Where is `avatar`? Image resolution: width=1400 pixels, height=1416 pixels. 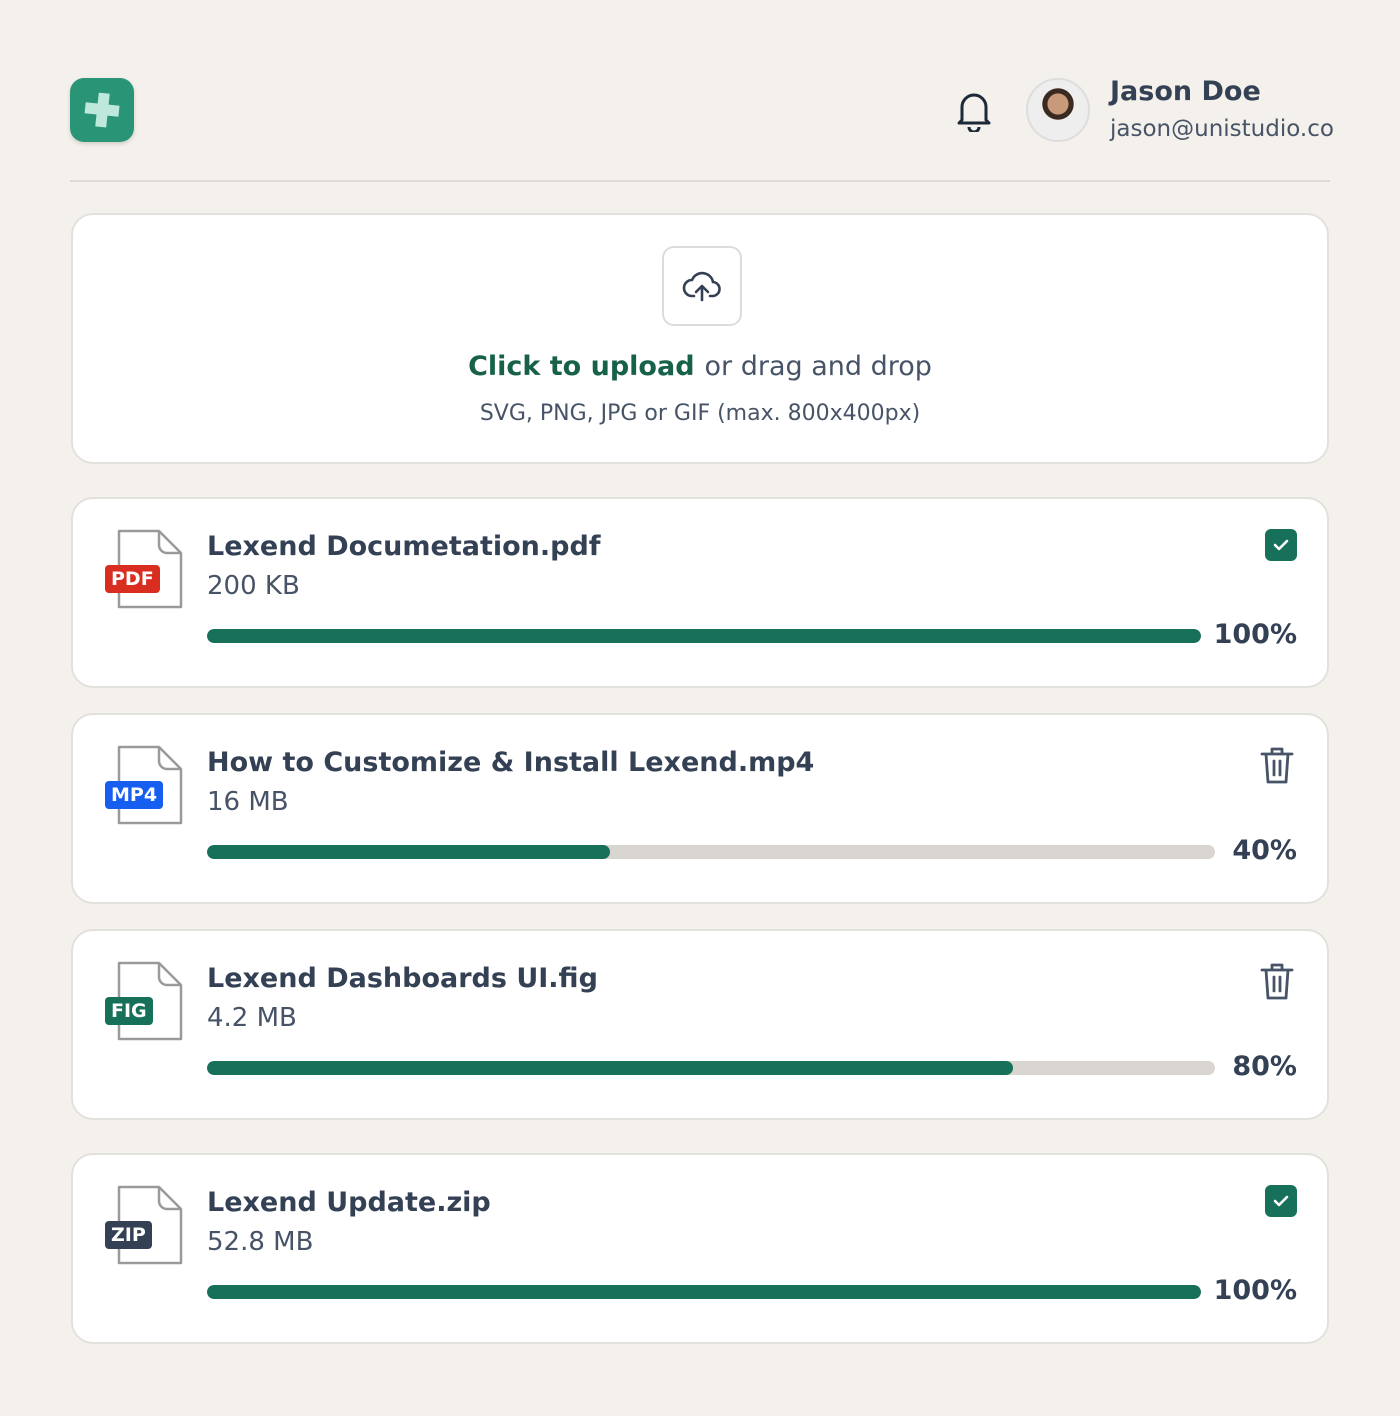 avatar is located at coordinates (1058, 110).